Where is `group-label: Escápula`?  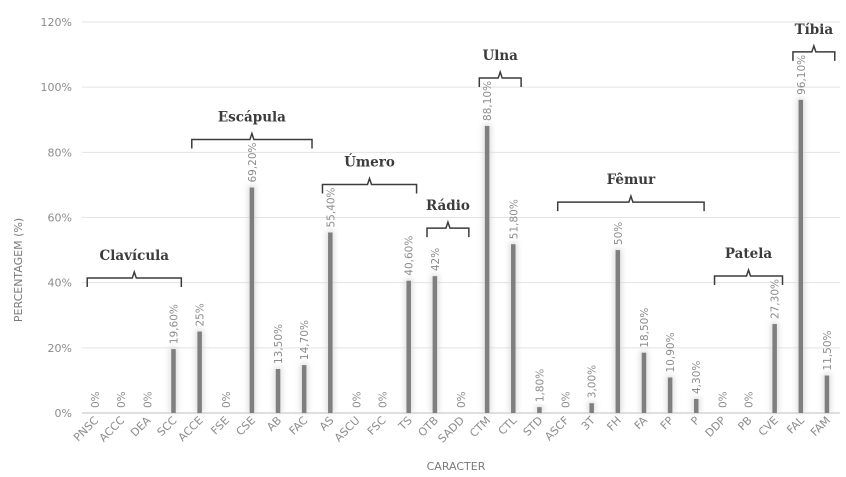
group-label: Escápula is located at coordinates (252, 118).